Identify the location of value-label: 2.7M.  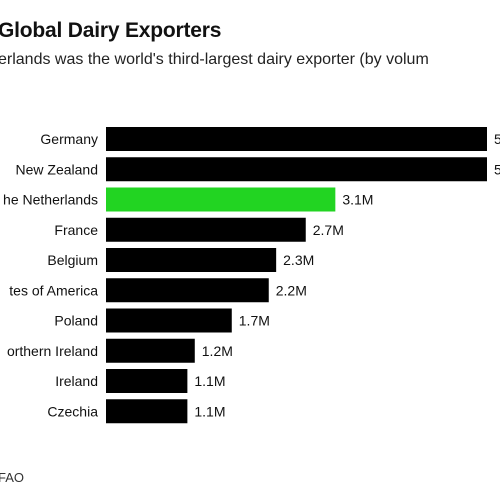
(328, 230).